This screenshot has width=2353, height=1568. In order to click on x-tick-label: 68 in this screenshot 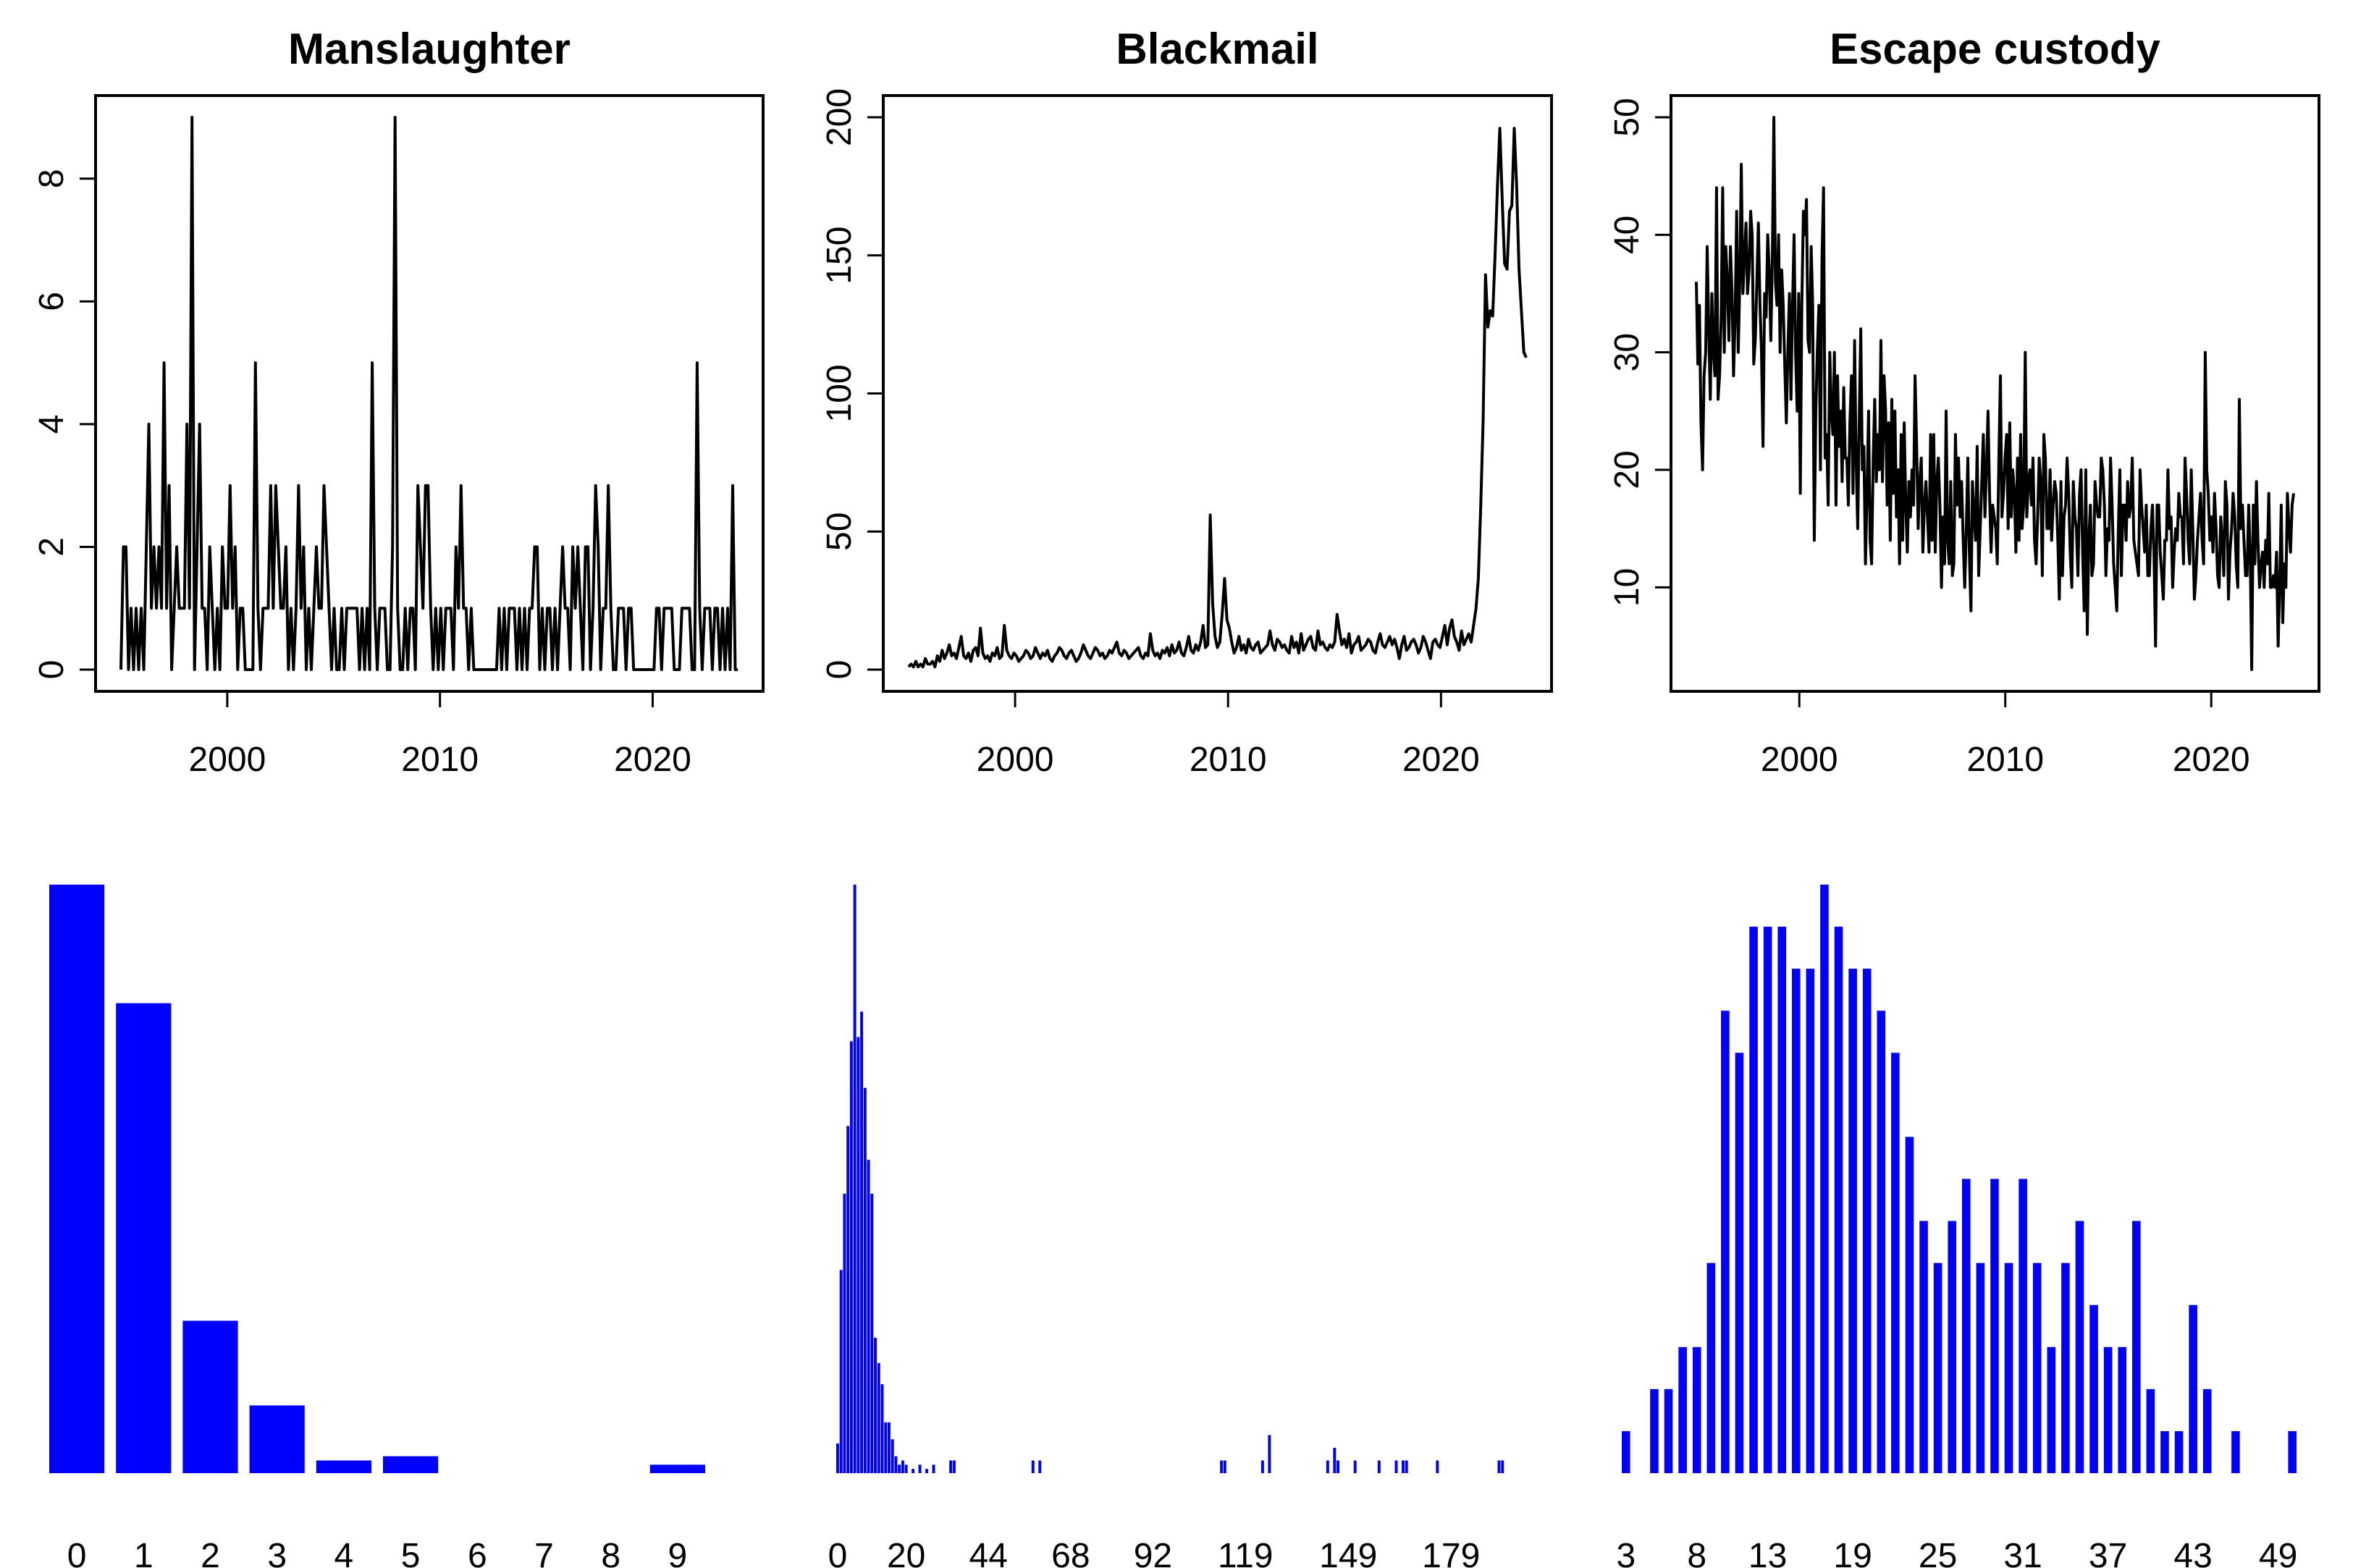, I will do `click(1070, 1552)`.